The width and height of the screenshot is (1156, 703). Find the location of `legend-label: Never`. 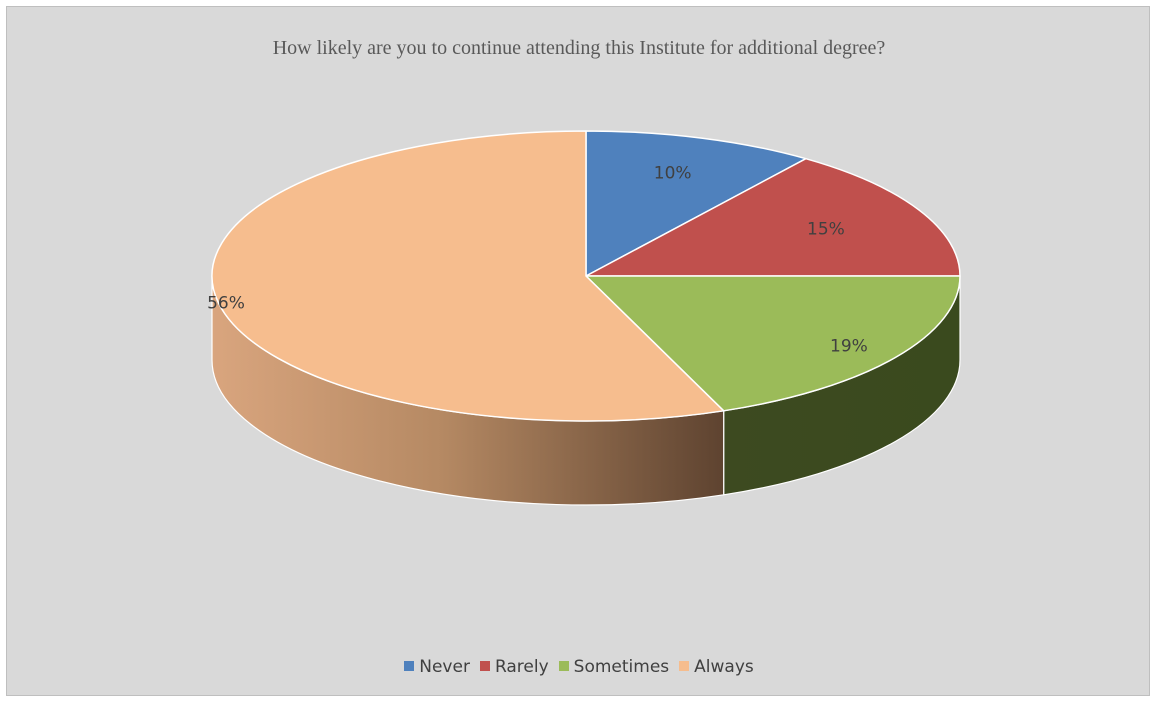

legend-label: Never is located at coordinates (444, 667).